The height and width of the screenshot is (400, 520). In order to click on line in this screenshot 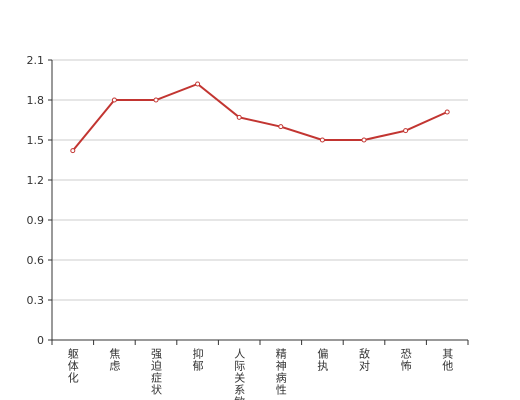, I will do `click(260, 117)`.